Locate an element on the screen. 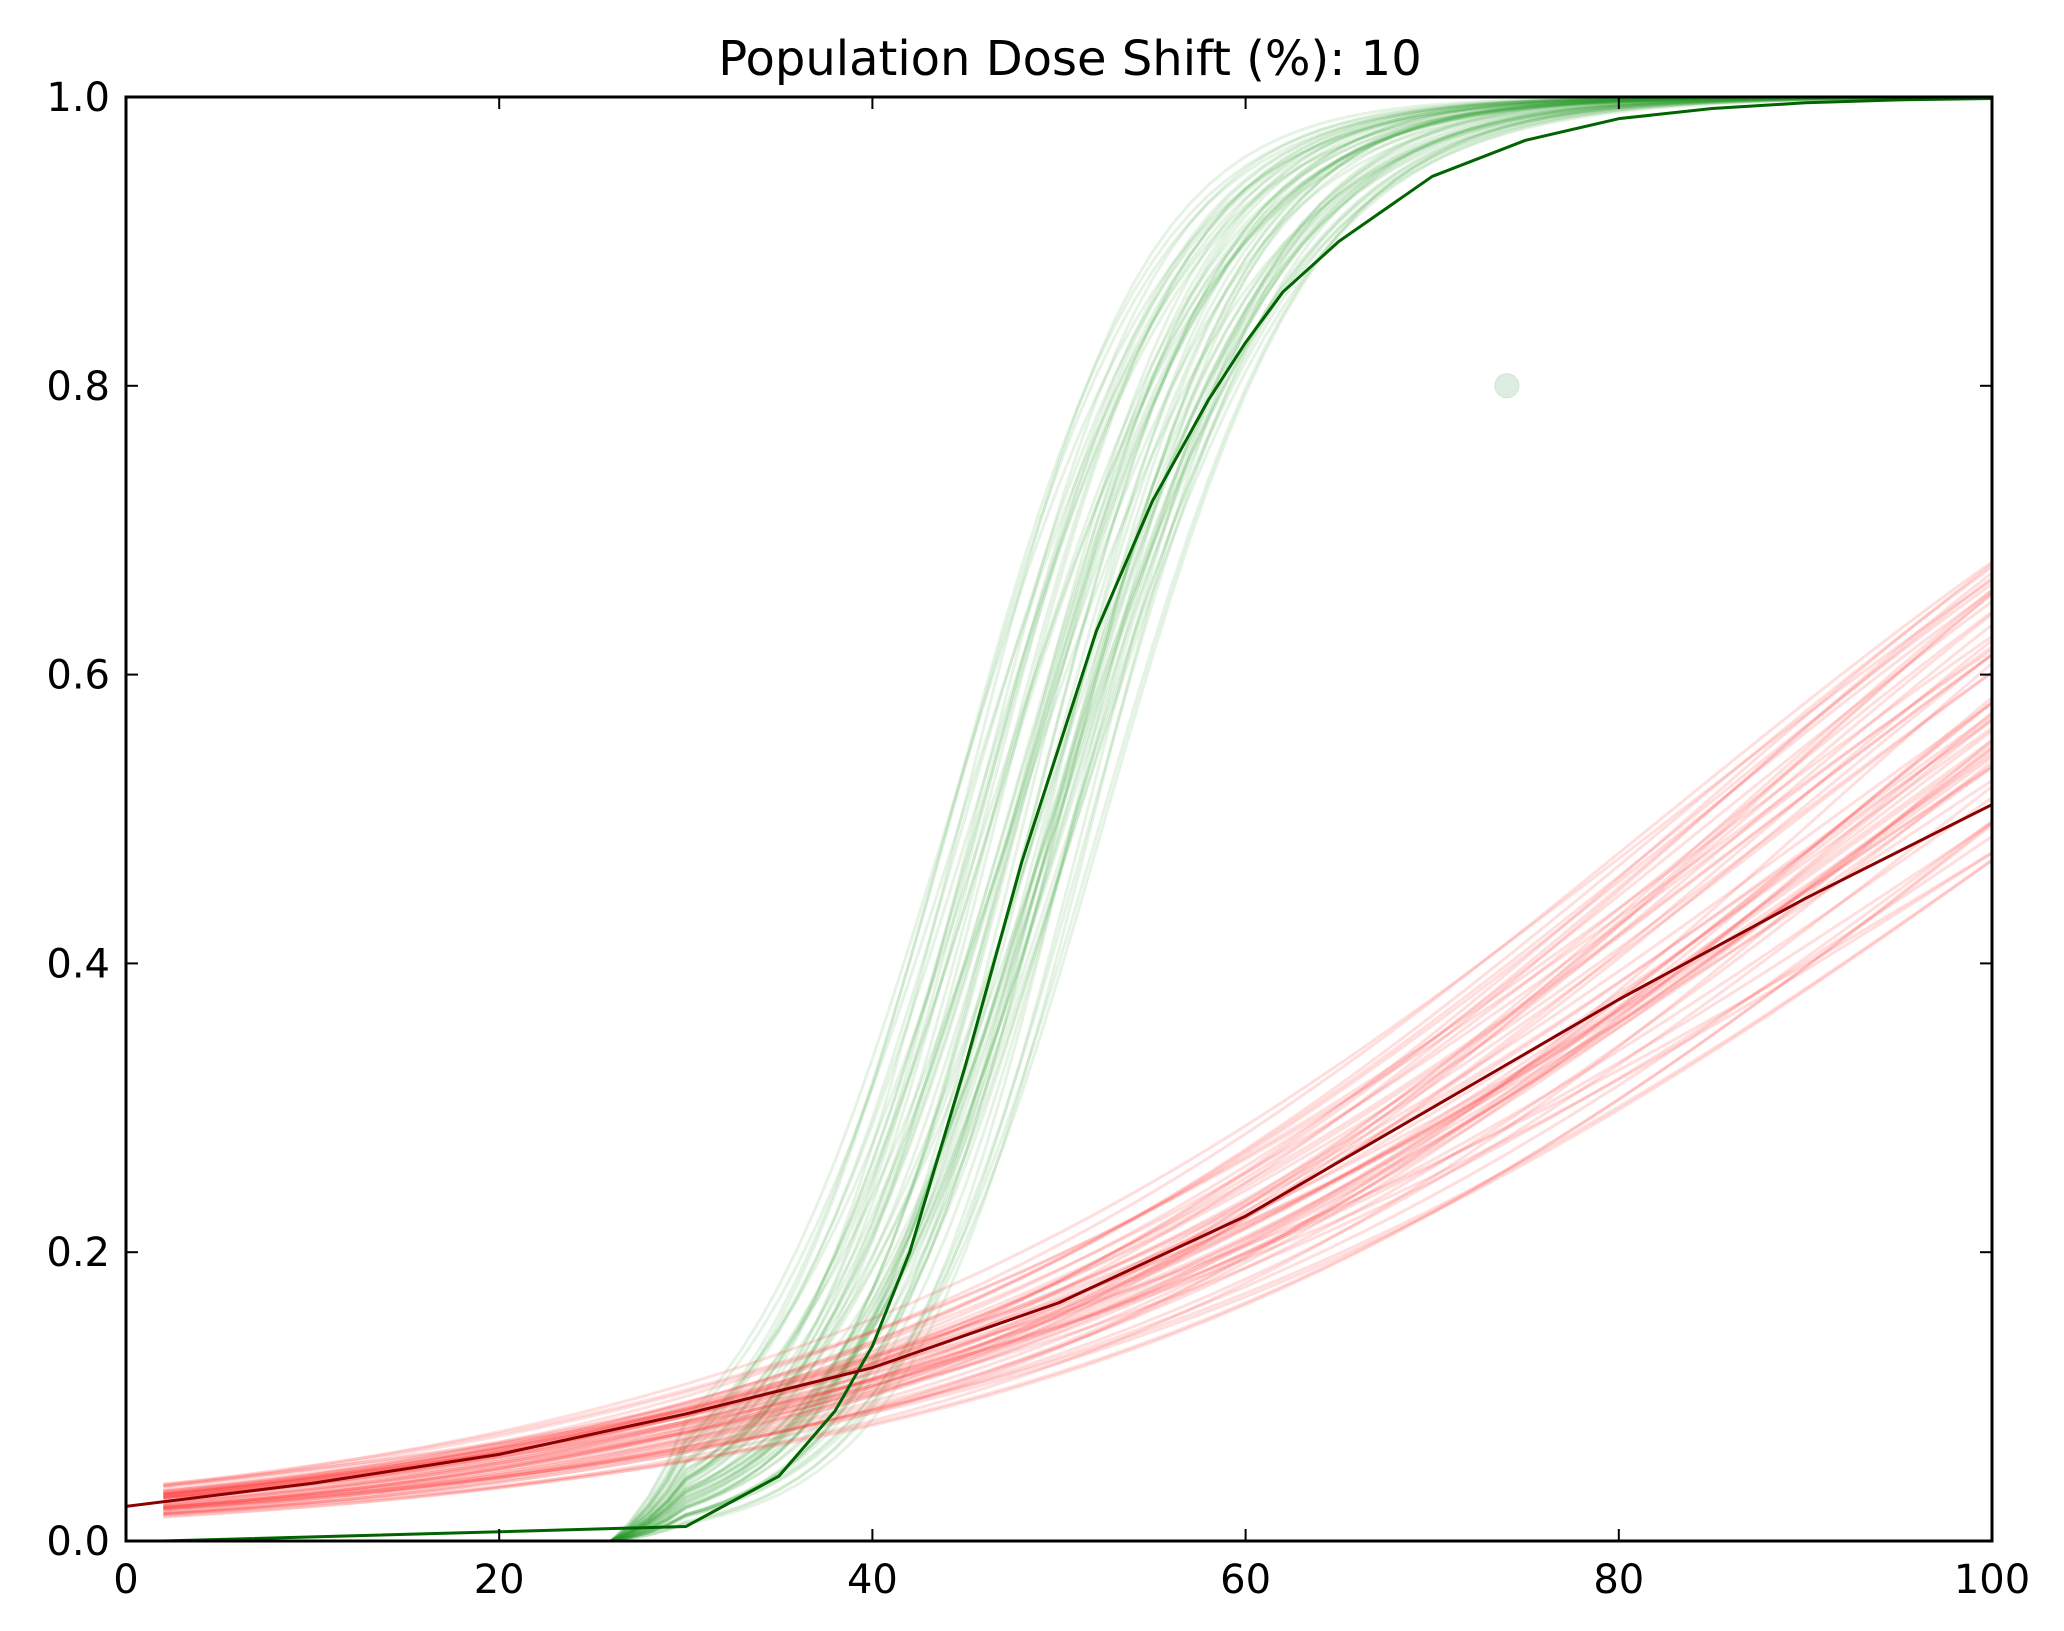  y-tick-label: 0.8 is located at coordinates (78, 387).